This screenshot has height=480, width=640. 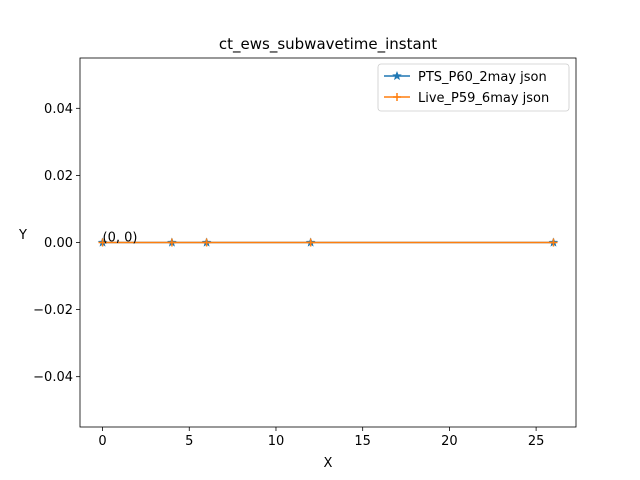 I want to click on y-tick-label: −0.02, so click(x=53, y=310).